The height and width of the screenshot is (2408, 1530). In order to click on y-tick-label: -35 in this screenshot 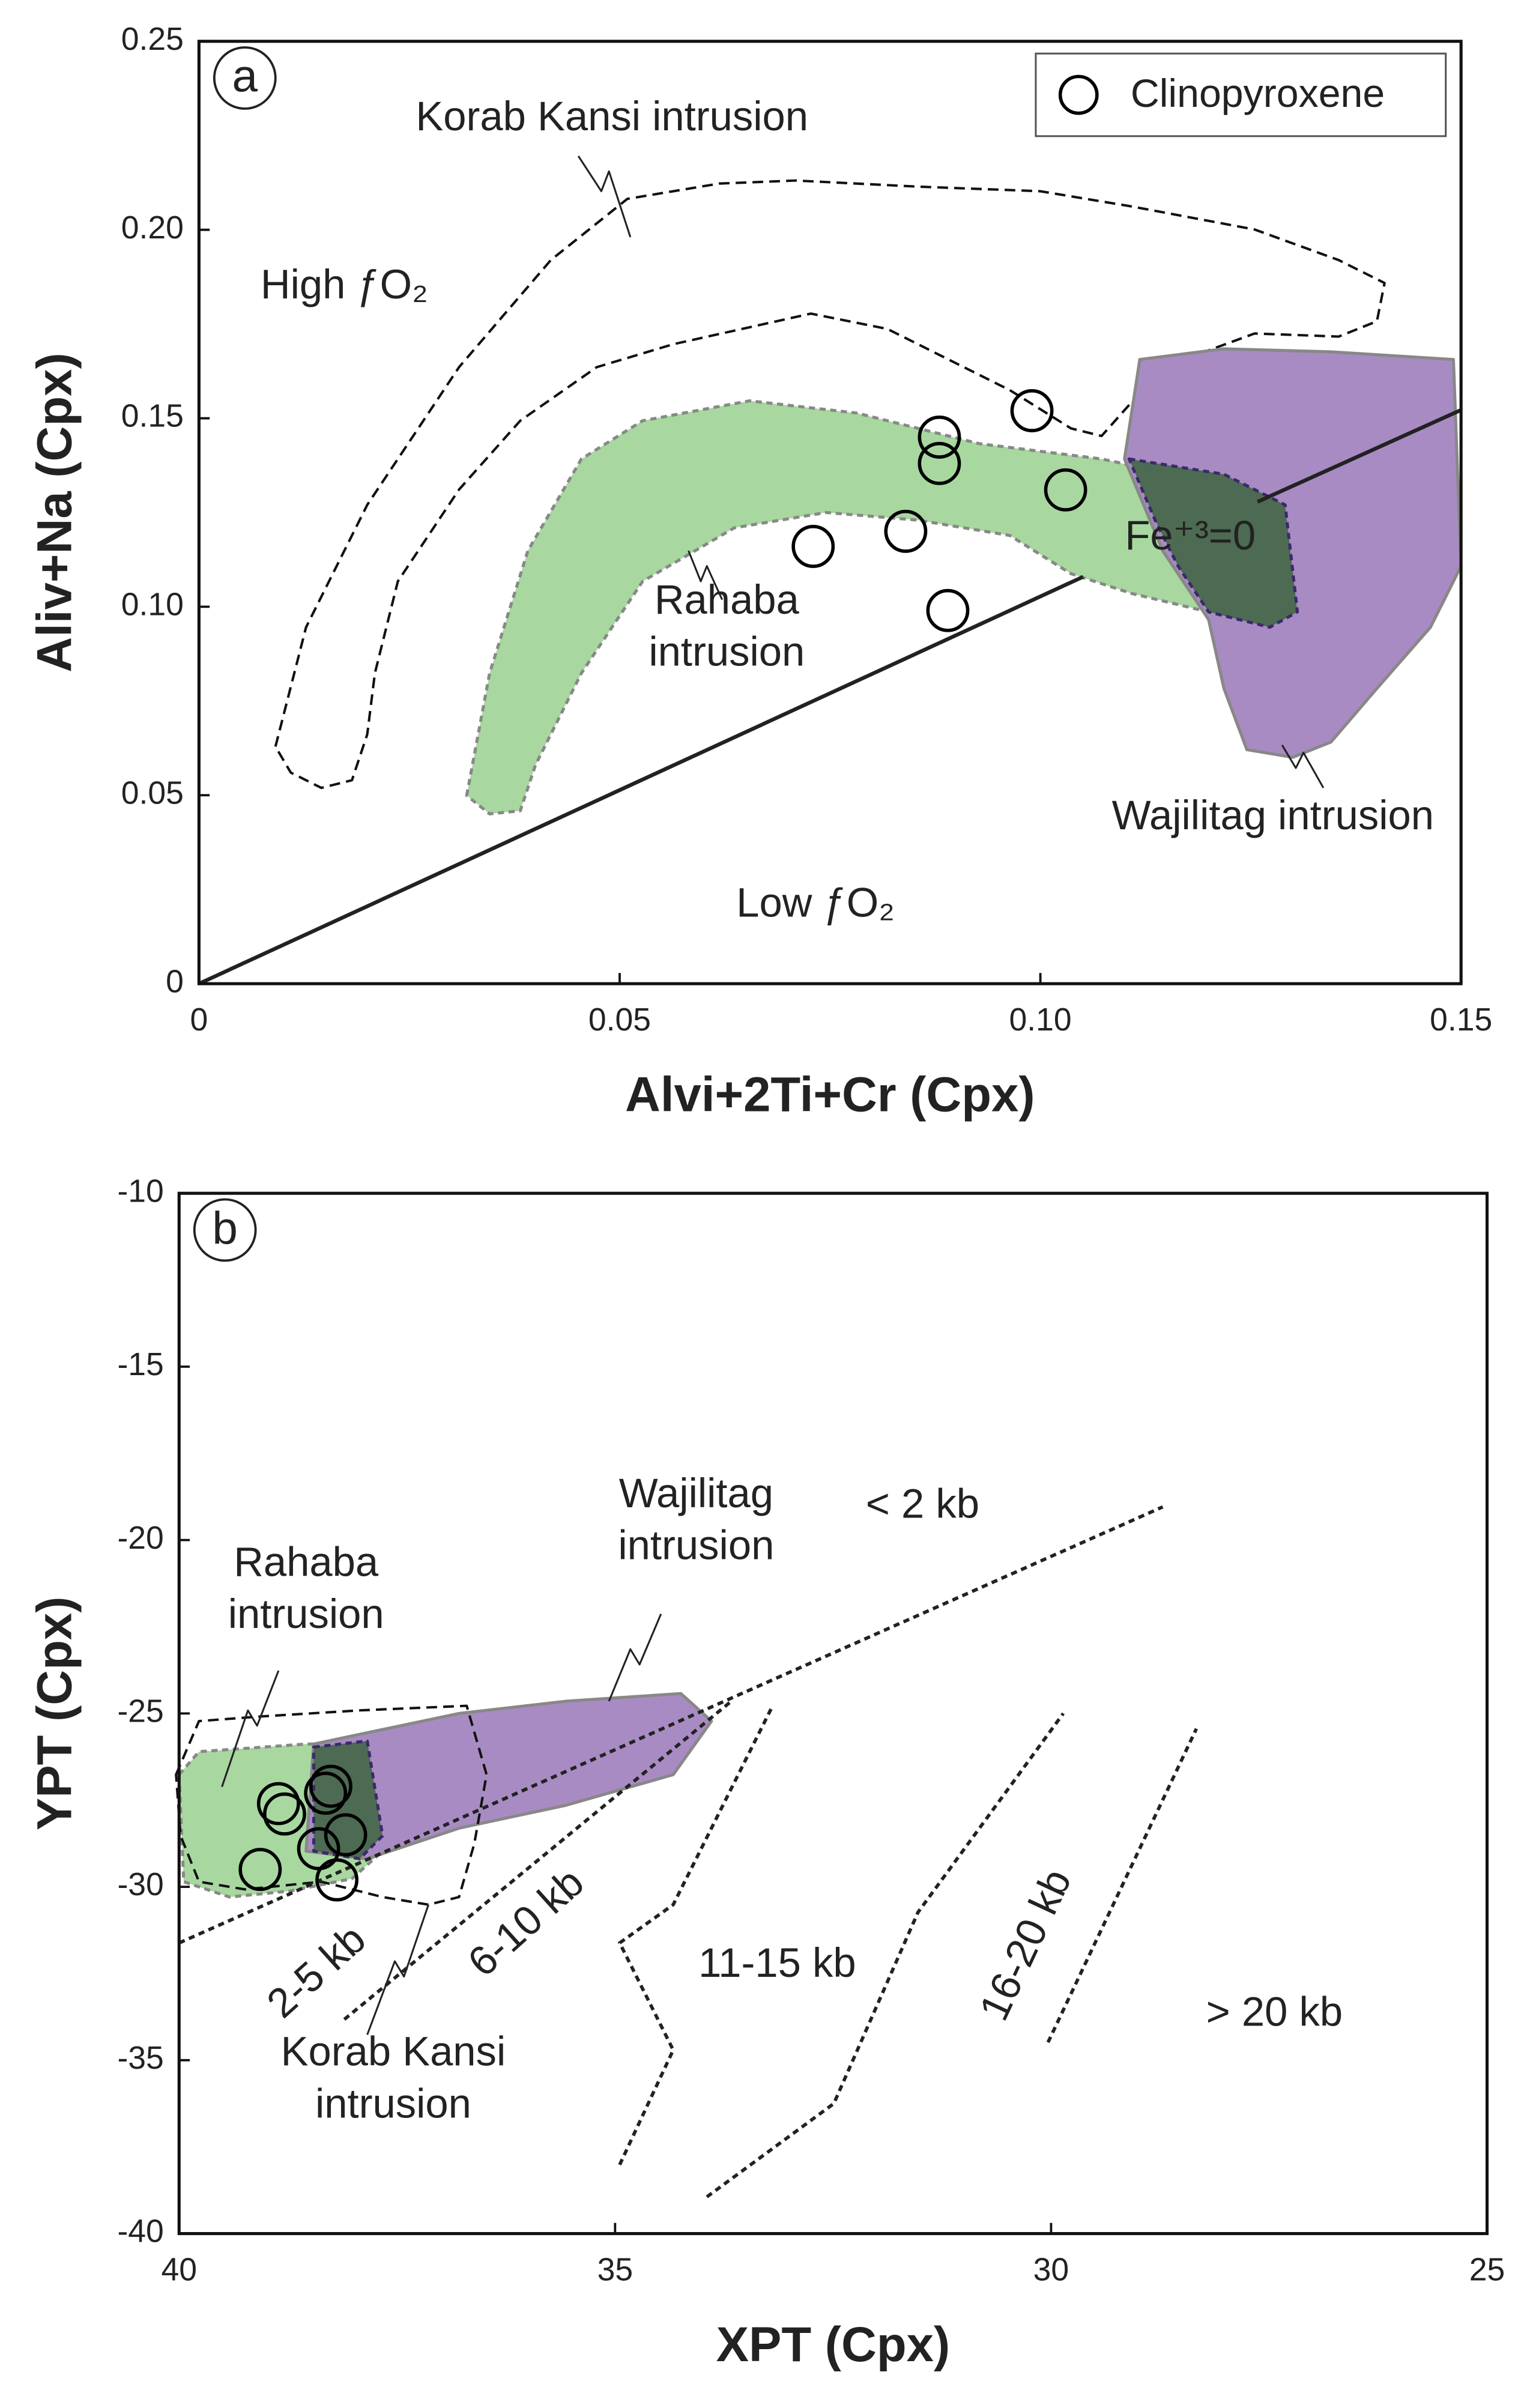, I will do `click(140, 2058)`.